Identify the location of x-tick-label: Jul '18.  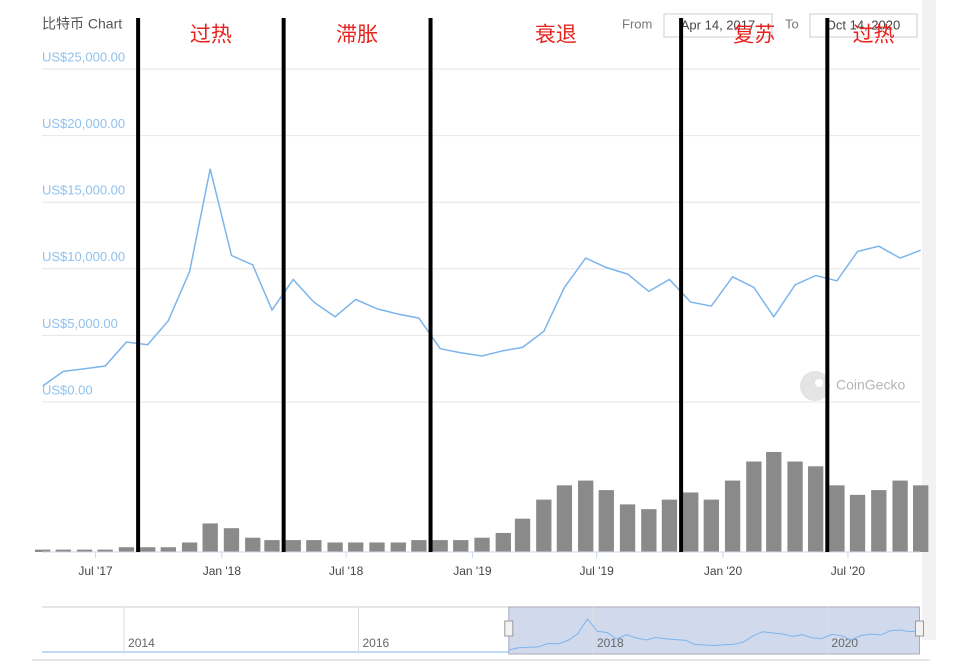
(346, 571).